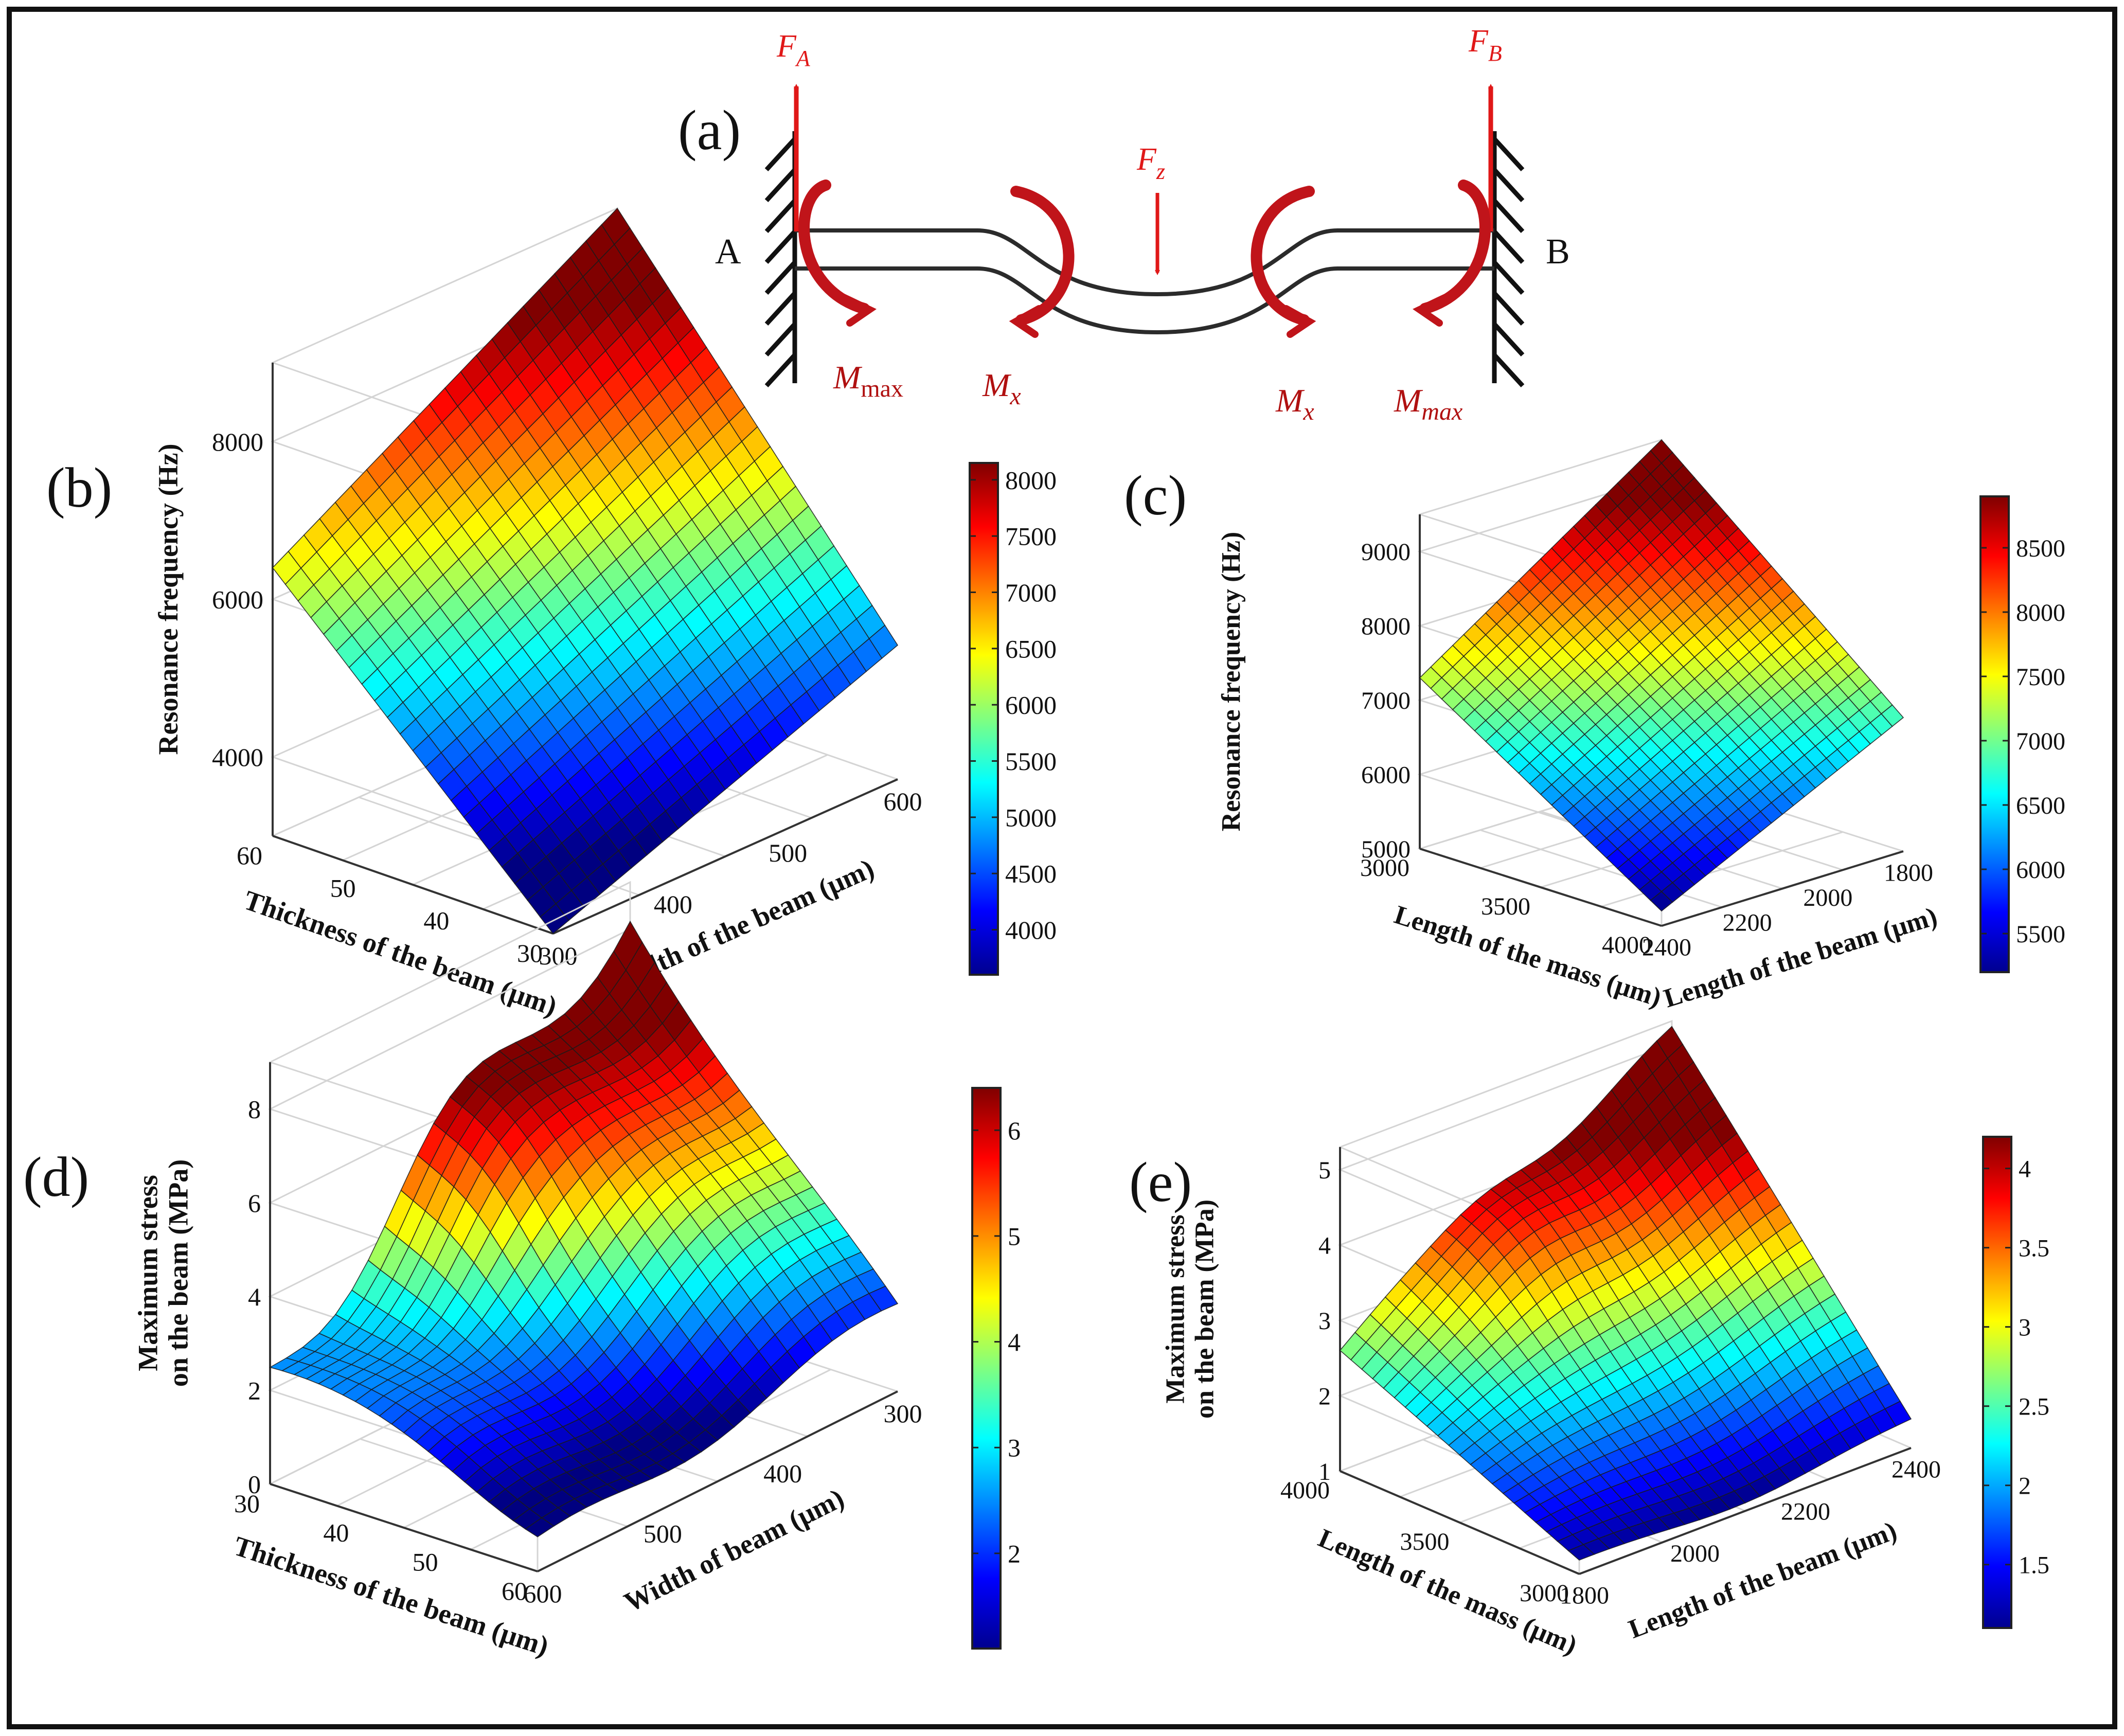  Describe the element at coordinates (782, 1473) in the screenshot. I see `chart-d-ytick: 400` at that location.